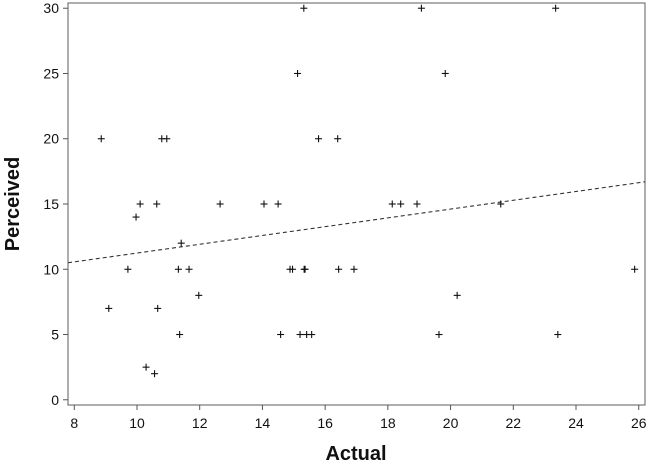 This screenshot has height=465, width=650. I want to click on y-tick-label: 20, so click(51, 139).